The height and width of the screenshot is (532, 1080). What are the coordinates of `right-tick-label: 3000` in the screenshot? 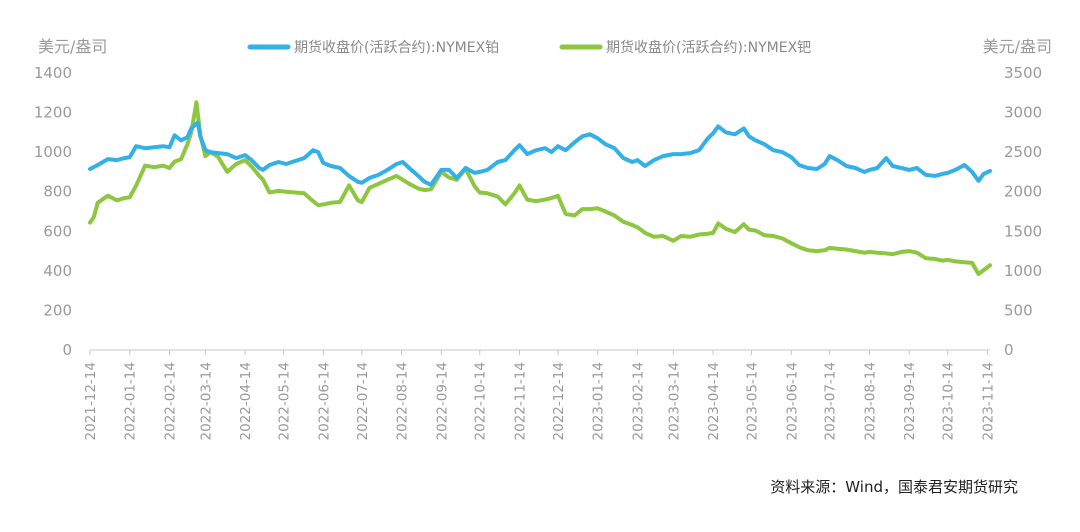 It's located at (1023, 113).